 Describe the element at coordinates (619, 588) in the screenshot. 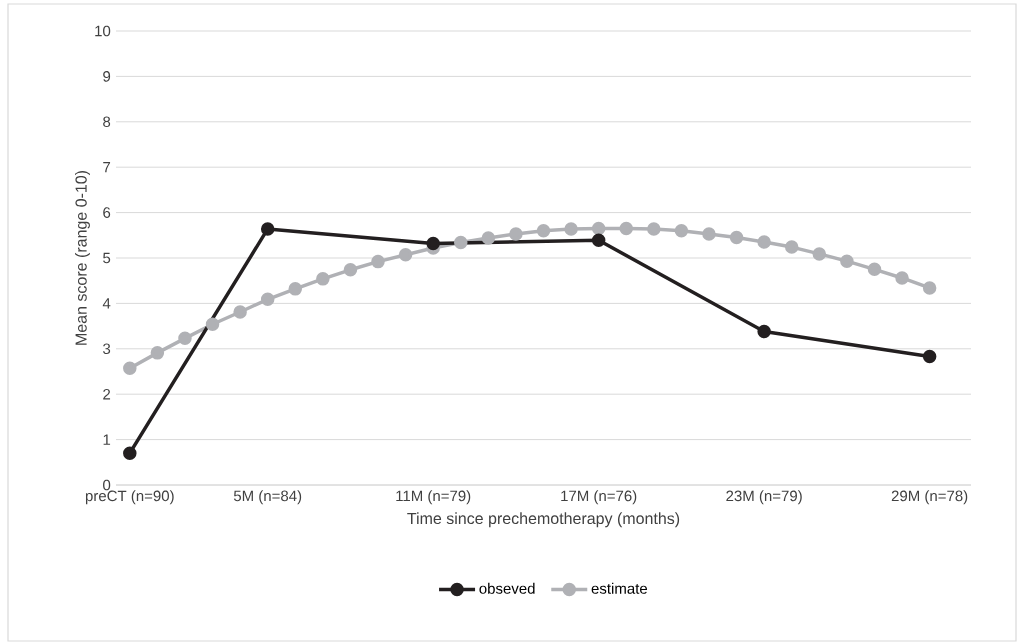

I see `legend-label: estimate` at that location.